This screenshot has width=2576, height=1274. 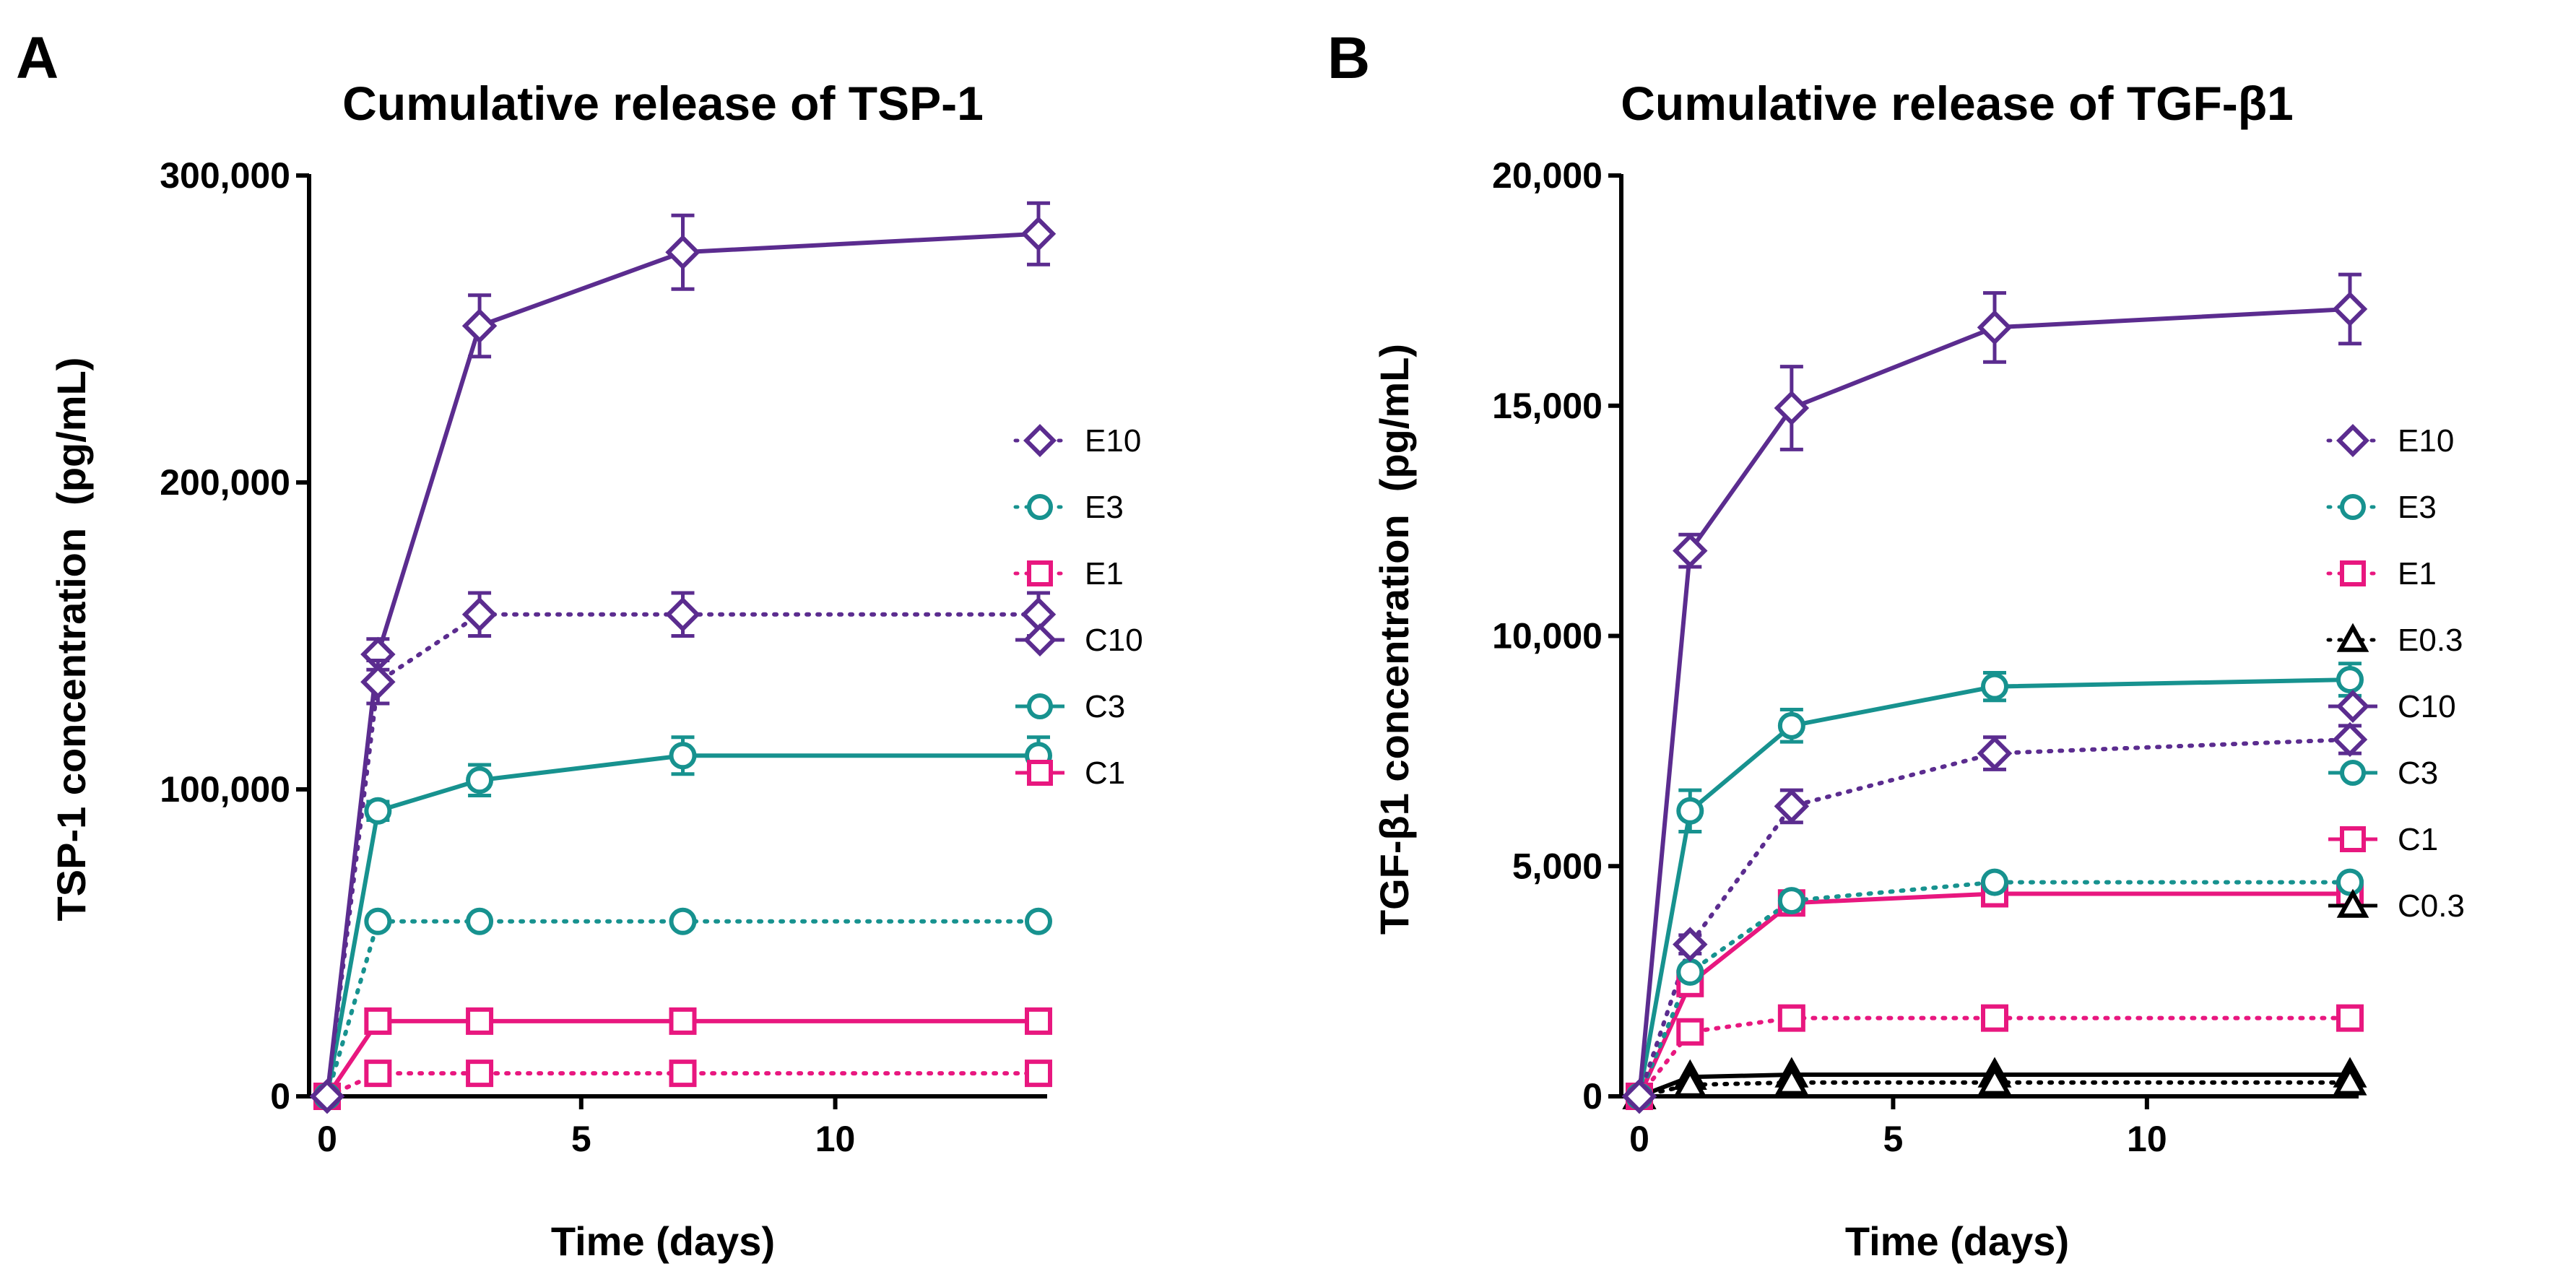 What do you see at coordinates (225, 789) in the screenshot?
I see `y-tick-label-a: 100,000` at bounding box center [225, 789].